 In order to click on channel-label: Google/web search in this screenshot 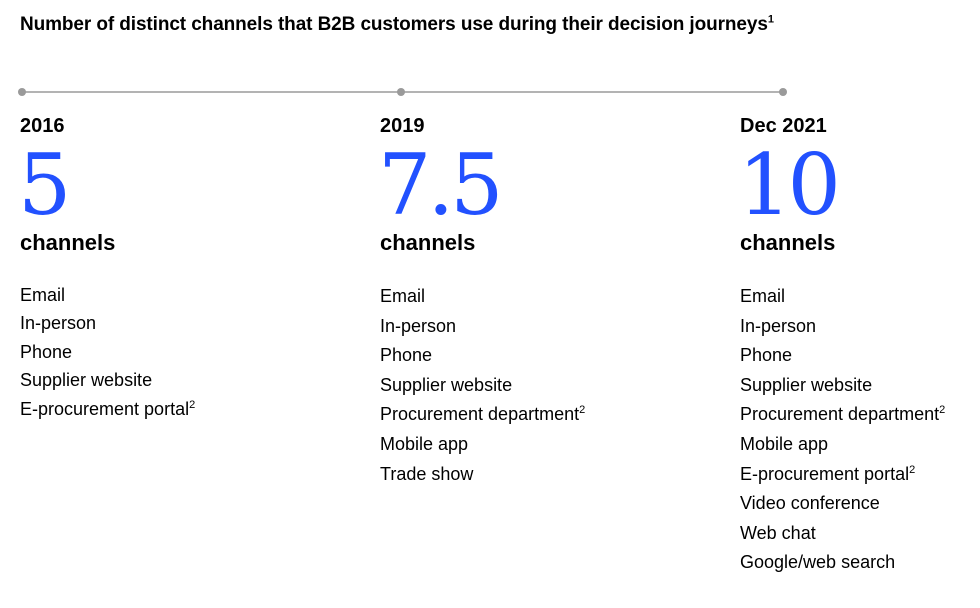, I will do `click(818, 562)`.